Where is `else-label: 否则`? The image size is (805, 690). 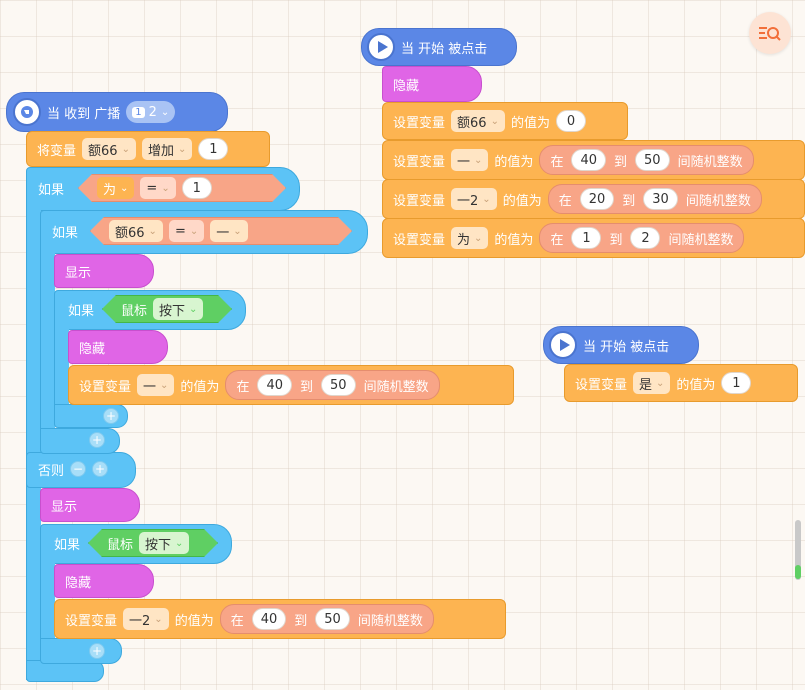 else-label: 否则 is located at coordinates (51, 471).